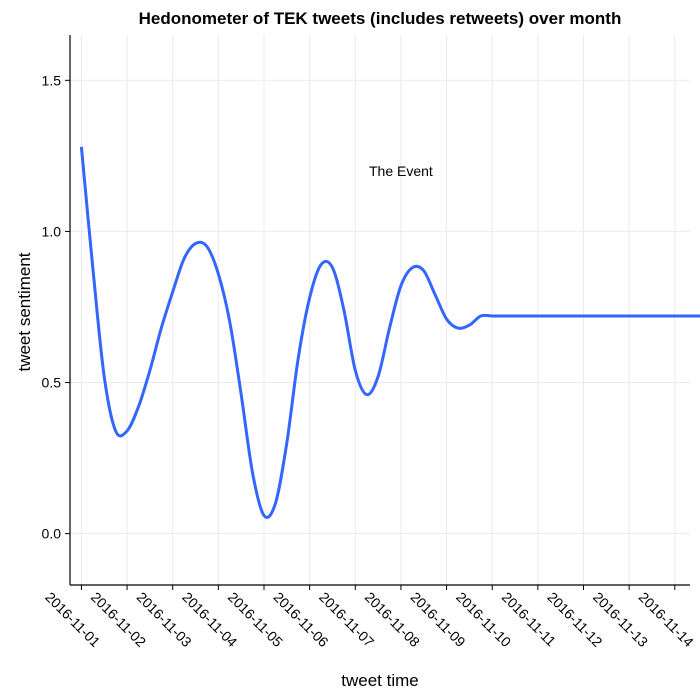  What do you see at coordinates (24, 311) in the screenshot?
I see `y-axis-title: tweet sentiment` at bounding box center [24, 311].